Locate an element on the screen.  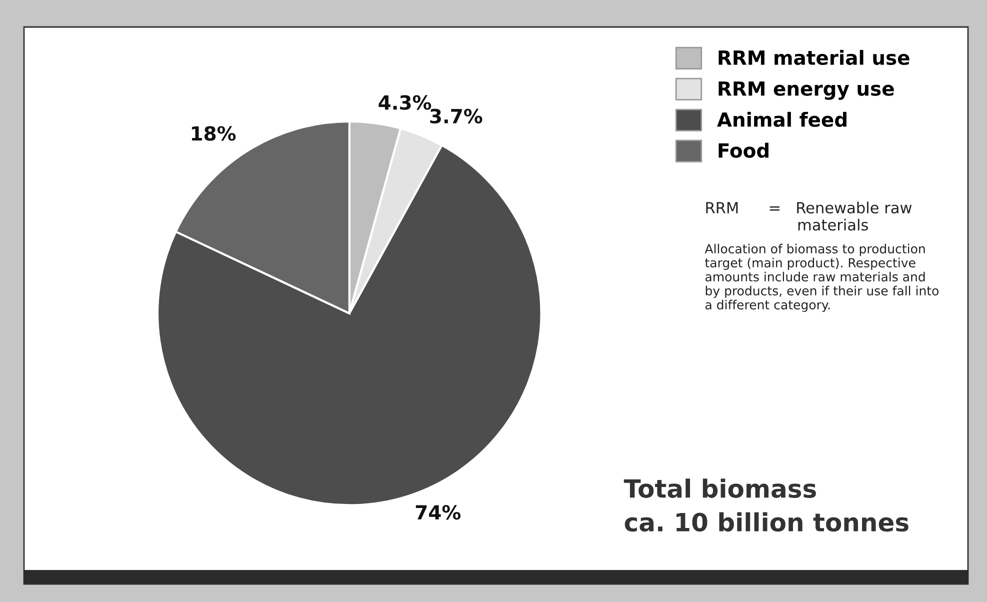
legend-label: RRM energy use is located at coordinates (806, 90).